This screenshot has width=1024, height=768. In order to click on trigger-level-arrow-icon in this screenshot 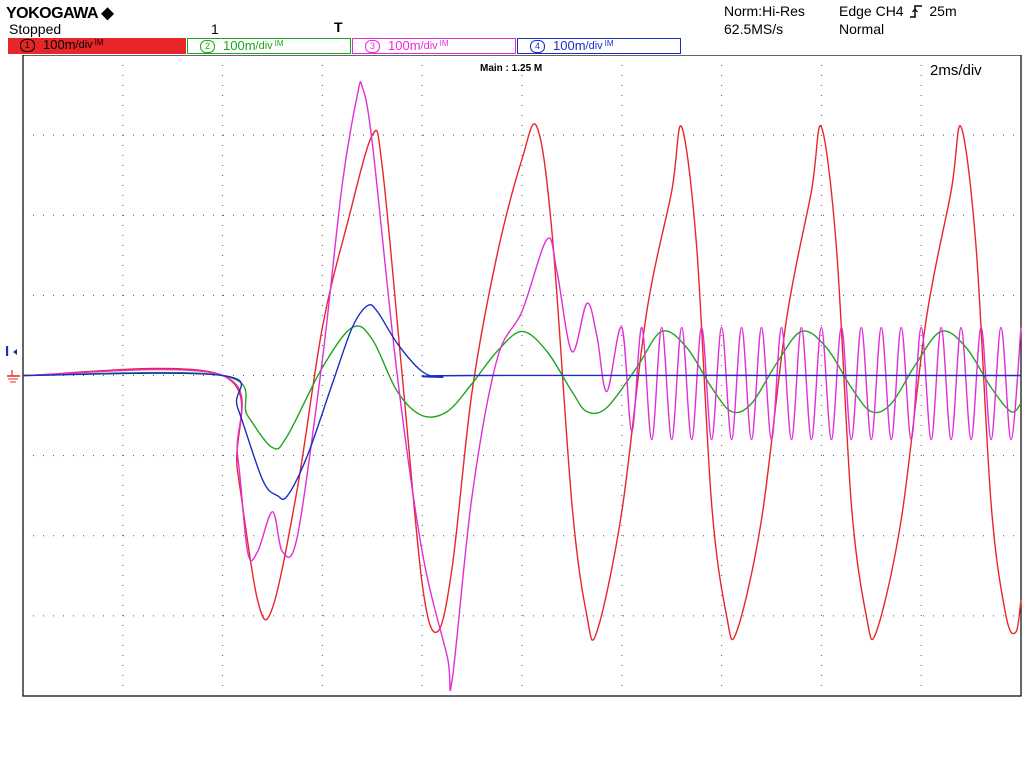, I will do `click(15, 352)`.